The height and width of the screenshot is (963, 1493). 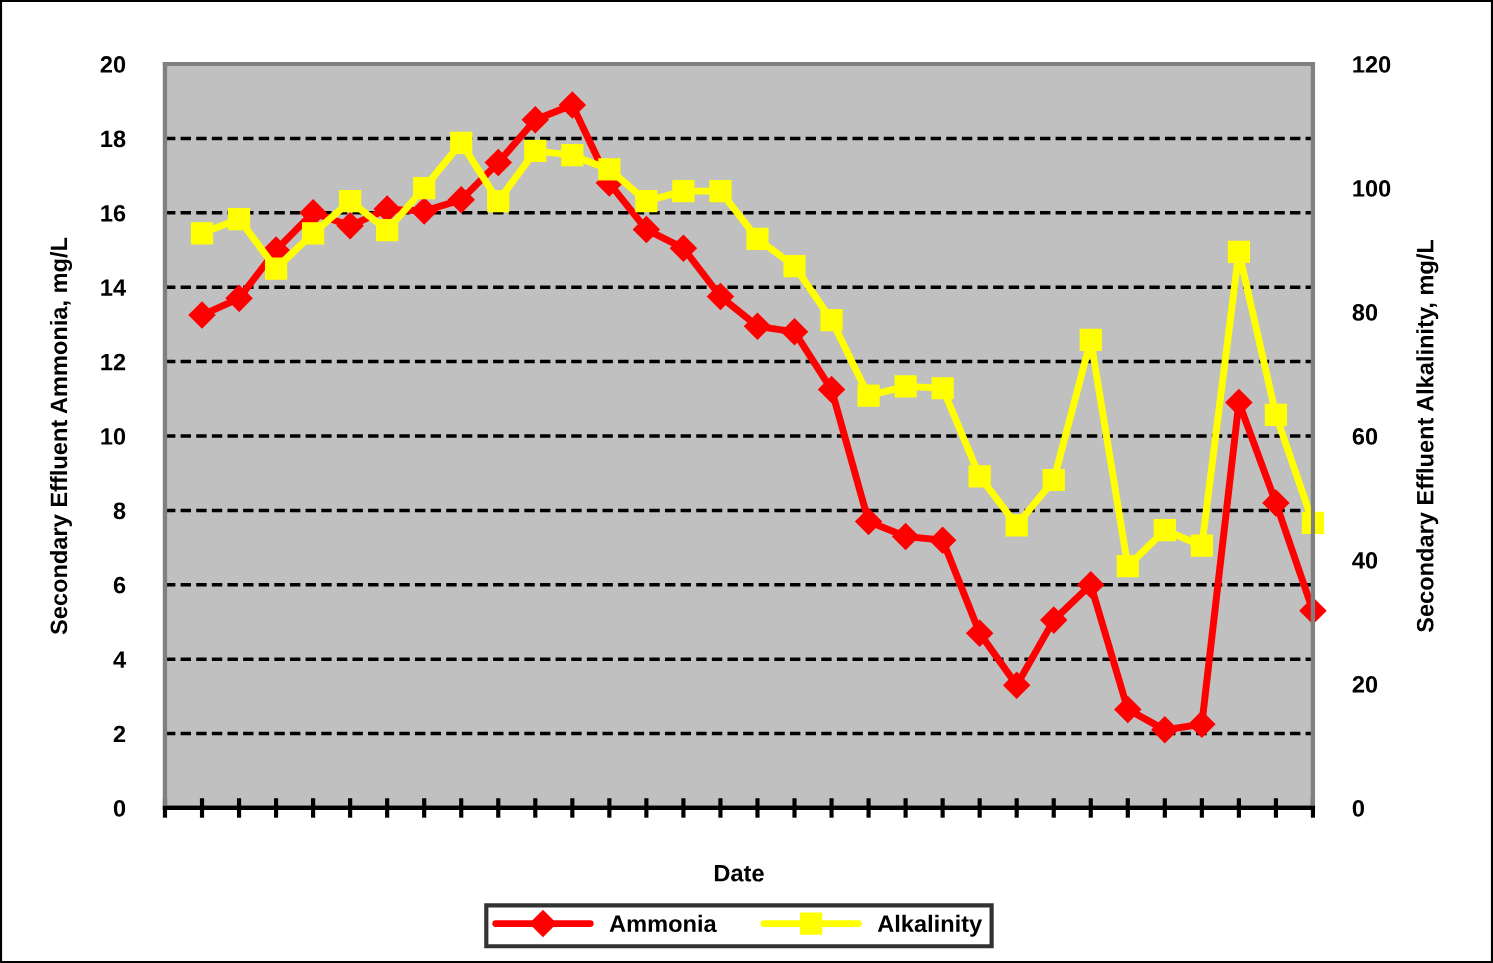 What do you see at coordinates (113, 436) in the screenshot?
I see `y-tick-label: 10` at bounding box center [113, 436].